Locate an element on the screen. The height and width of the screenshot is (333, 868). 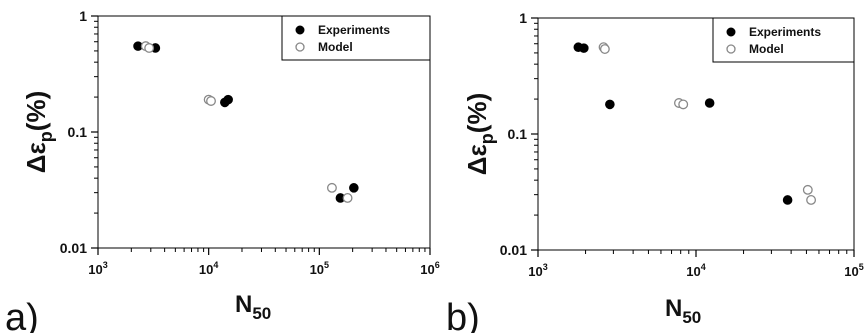
x-tick-label: 10⁶ is located at coordinates (429, 268).